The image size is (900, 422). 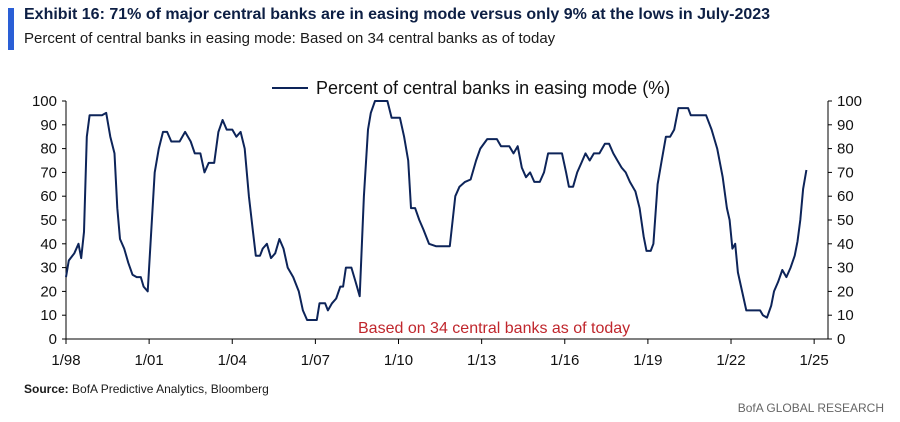 I want to click on source-text: BofA Predictive Analytics, Bloomberg, so click(x=168, y=389).